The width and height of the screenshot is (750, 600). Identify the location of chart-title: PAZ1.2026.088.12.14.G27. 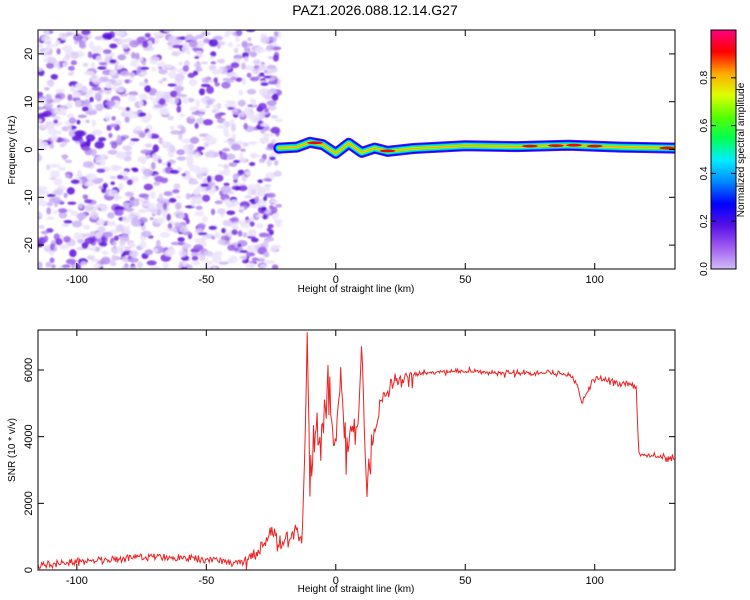
(375, 10).